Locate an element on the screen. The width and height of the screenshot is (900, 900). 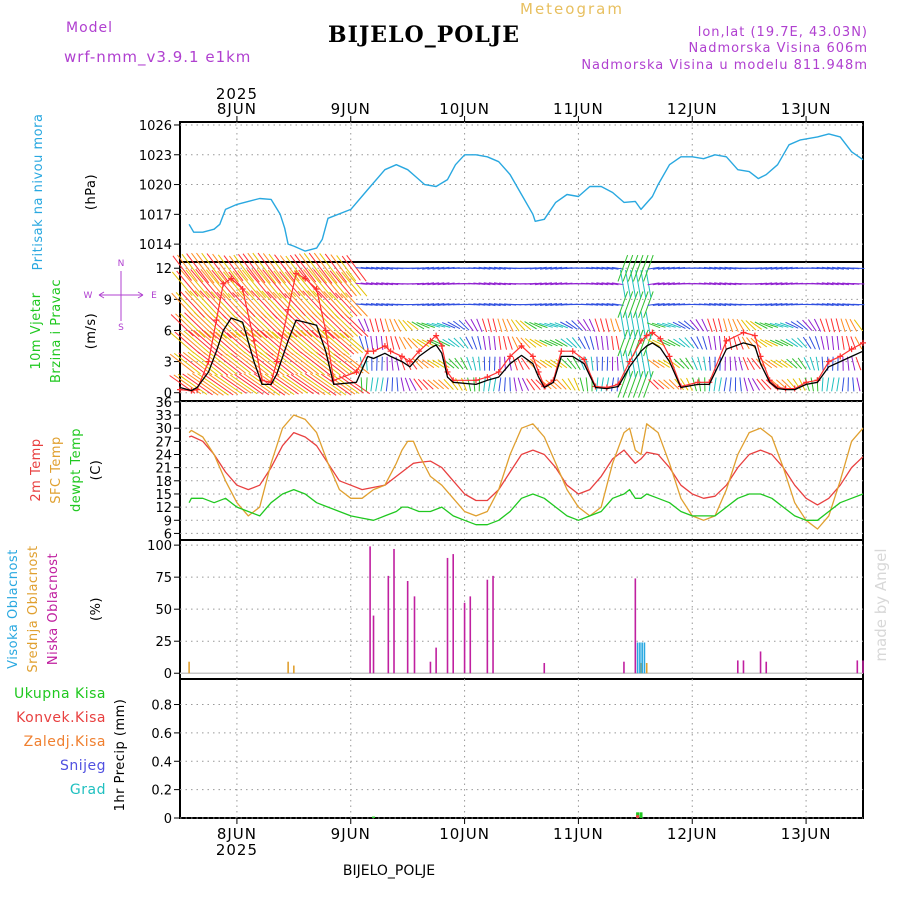
precip-legend-item: Konvek.Kisa is located at coordinates (61, 718).